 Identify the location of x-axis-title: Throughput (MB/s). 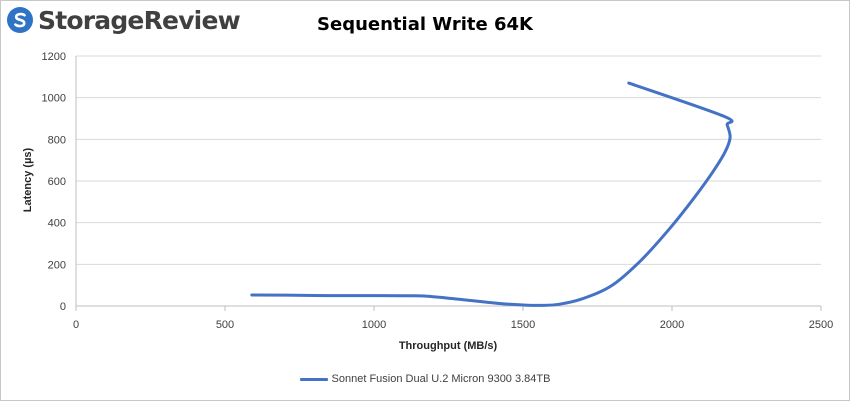
(448, 346).